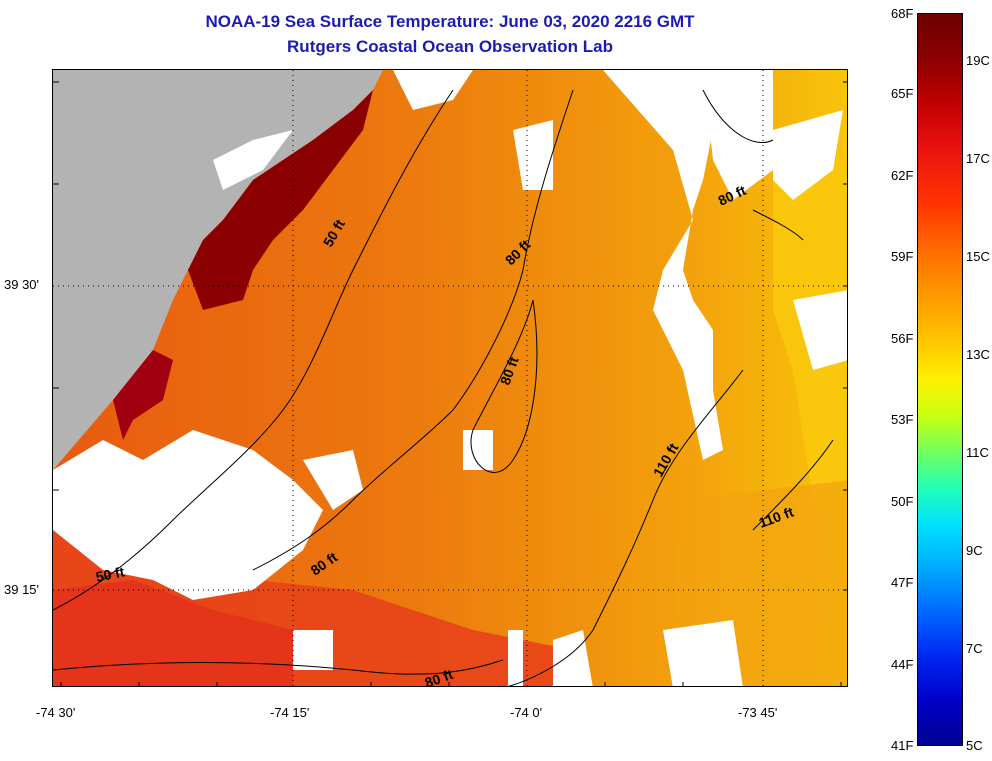 This screenshot has width=992, height=761. Describe the element at coordinates (978, 354) in the screenshot. I see `colorbar-c-label: 13C` at that location.